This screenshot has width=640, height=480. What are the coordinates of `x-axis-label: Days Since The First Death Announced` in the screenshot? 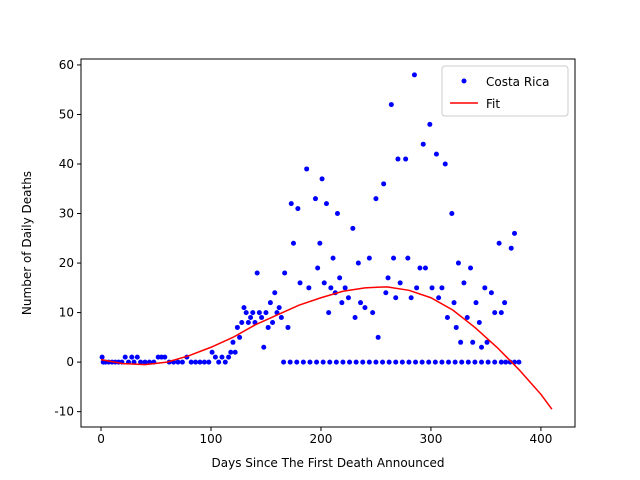 It's located at (328, 463).